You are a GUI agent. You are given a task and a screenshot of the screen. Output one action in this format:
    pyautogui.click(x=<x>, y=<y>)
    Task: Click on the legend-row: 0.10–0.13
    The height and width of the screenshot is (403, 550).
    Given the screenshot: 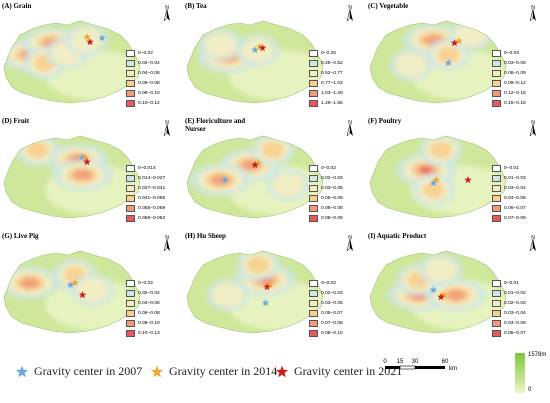 What is the action you would take?
    pyautogui.click(x=154, y=333)
    